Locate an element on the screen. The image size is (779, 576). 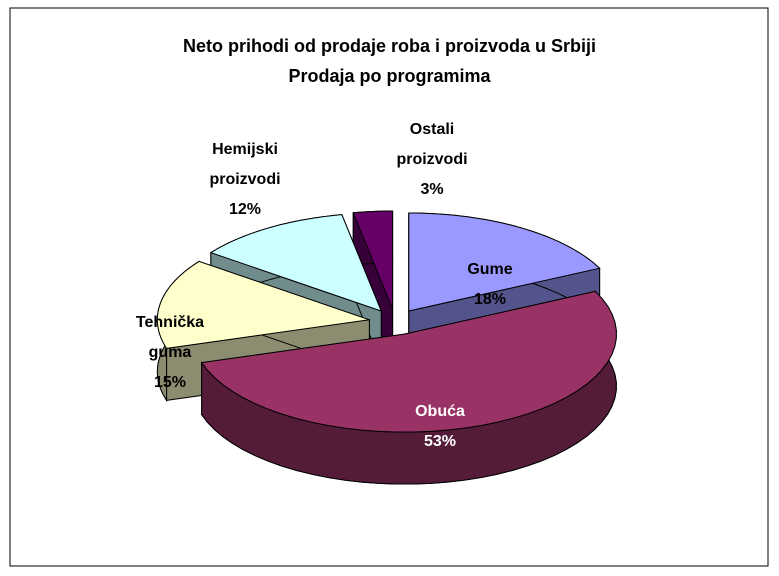
category-label: Ostali proizvodi is located at coordinates (432, 144).